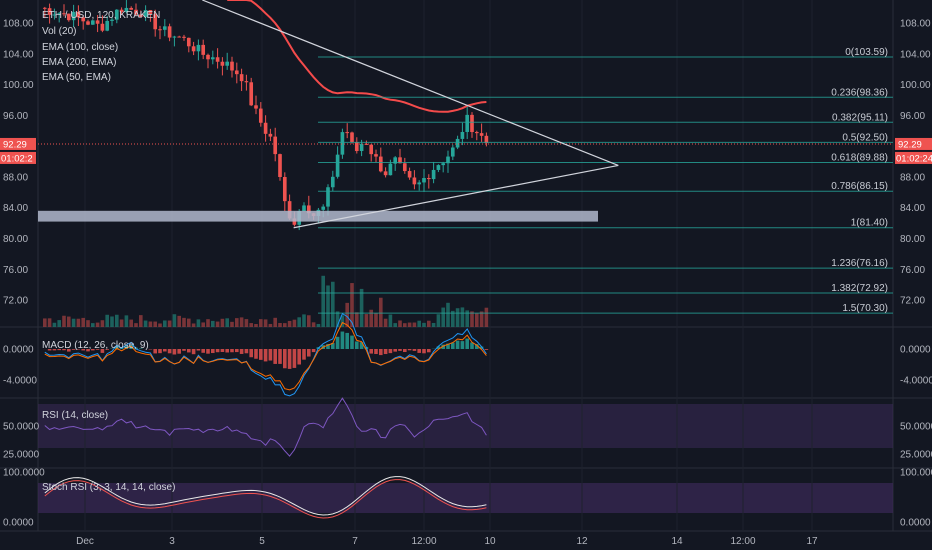  Describe the element at coordinates (101, 15) in the screenshot. I see `symbol-title: ETH / USD, 120, KRAKEN` at that location.